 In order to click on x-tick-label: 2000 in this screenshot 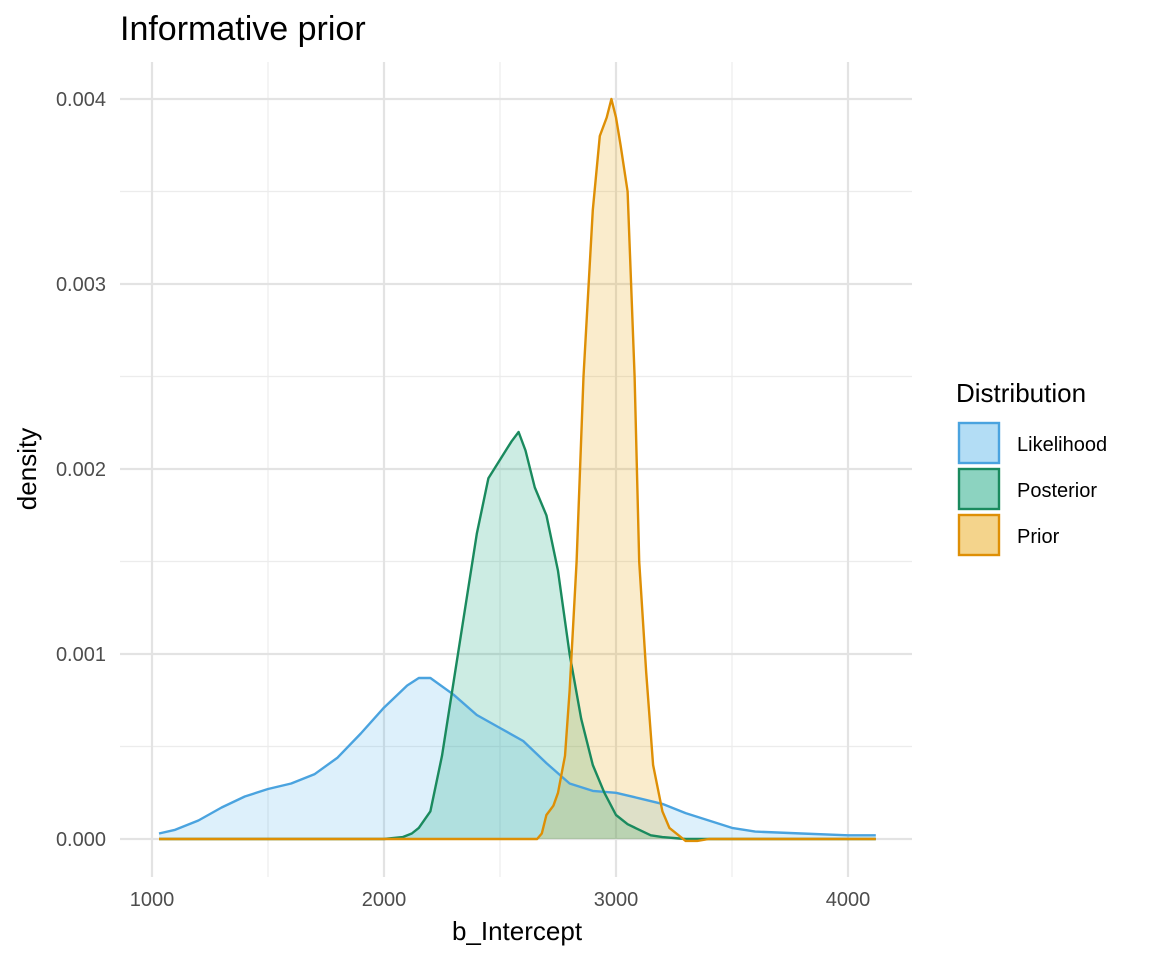, I will do `click(384, 900)`.